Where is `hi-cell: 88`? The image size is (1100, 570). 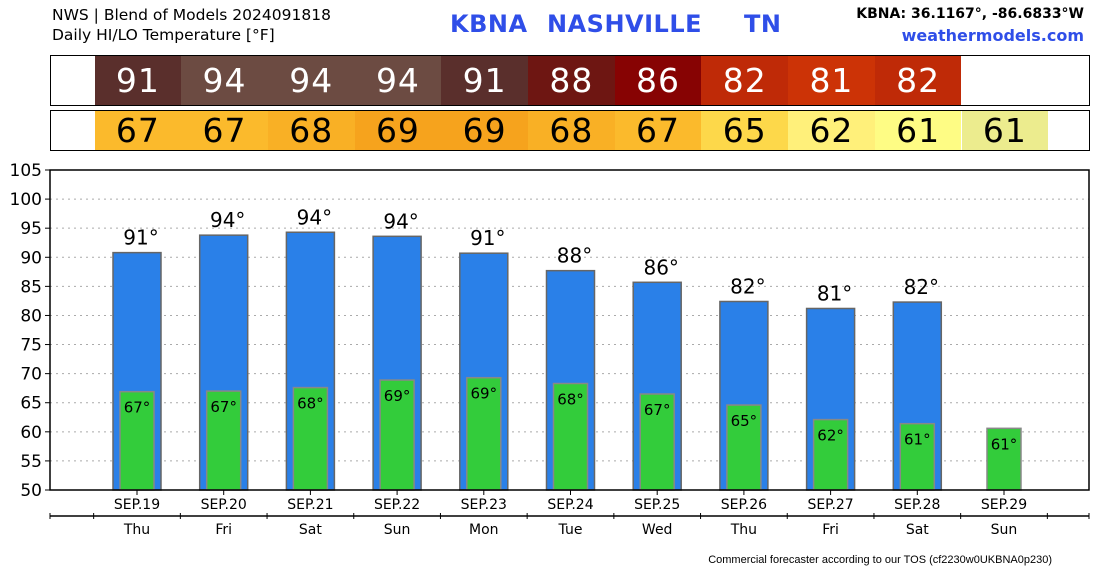
hi-cell: 88 is located at coordinates (571, 80).